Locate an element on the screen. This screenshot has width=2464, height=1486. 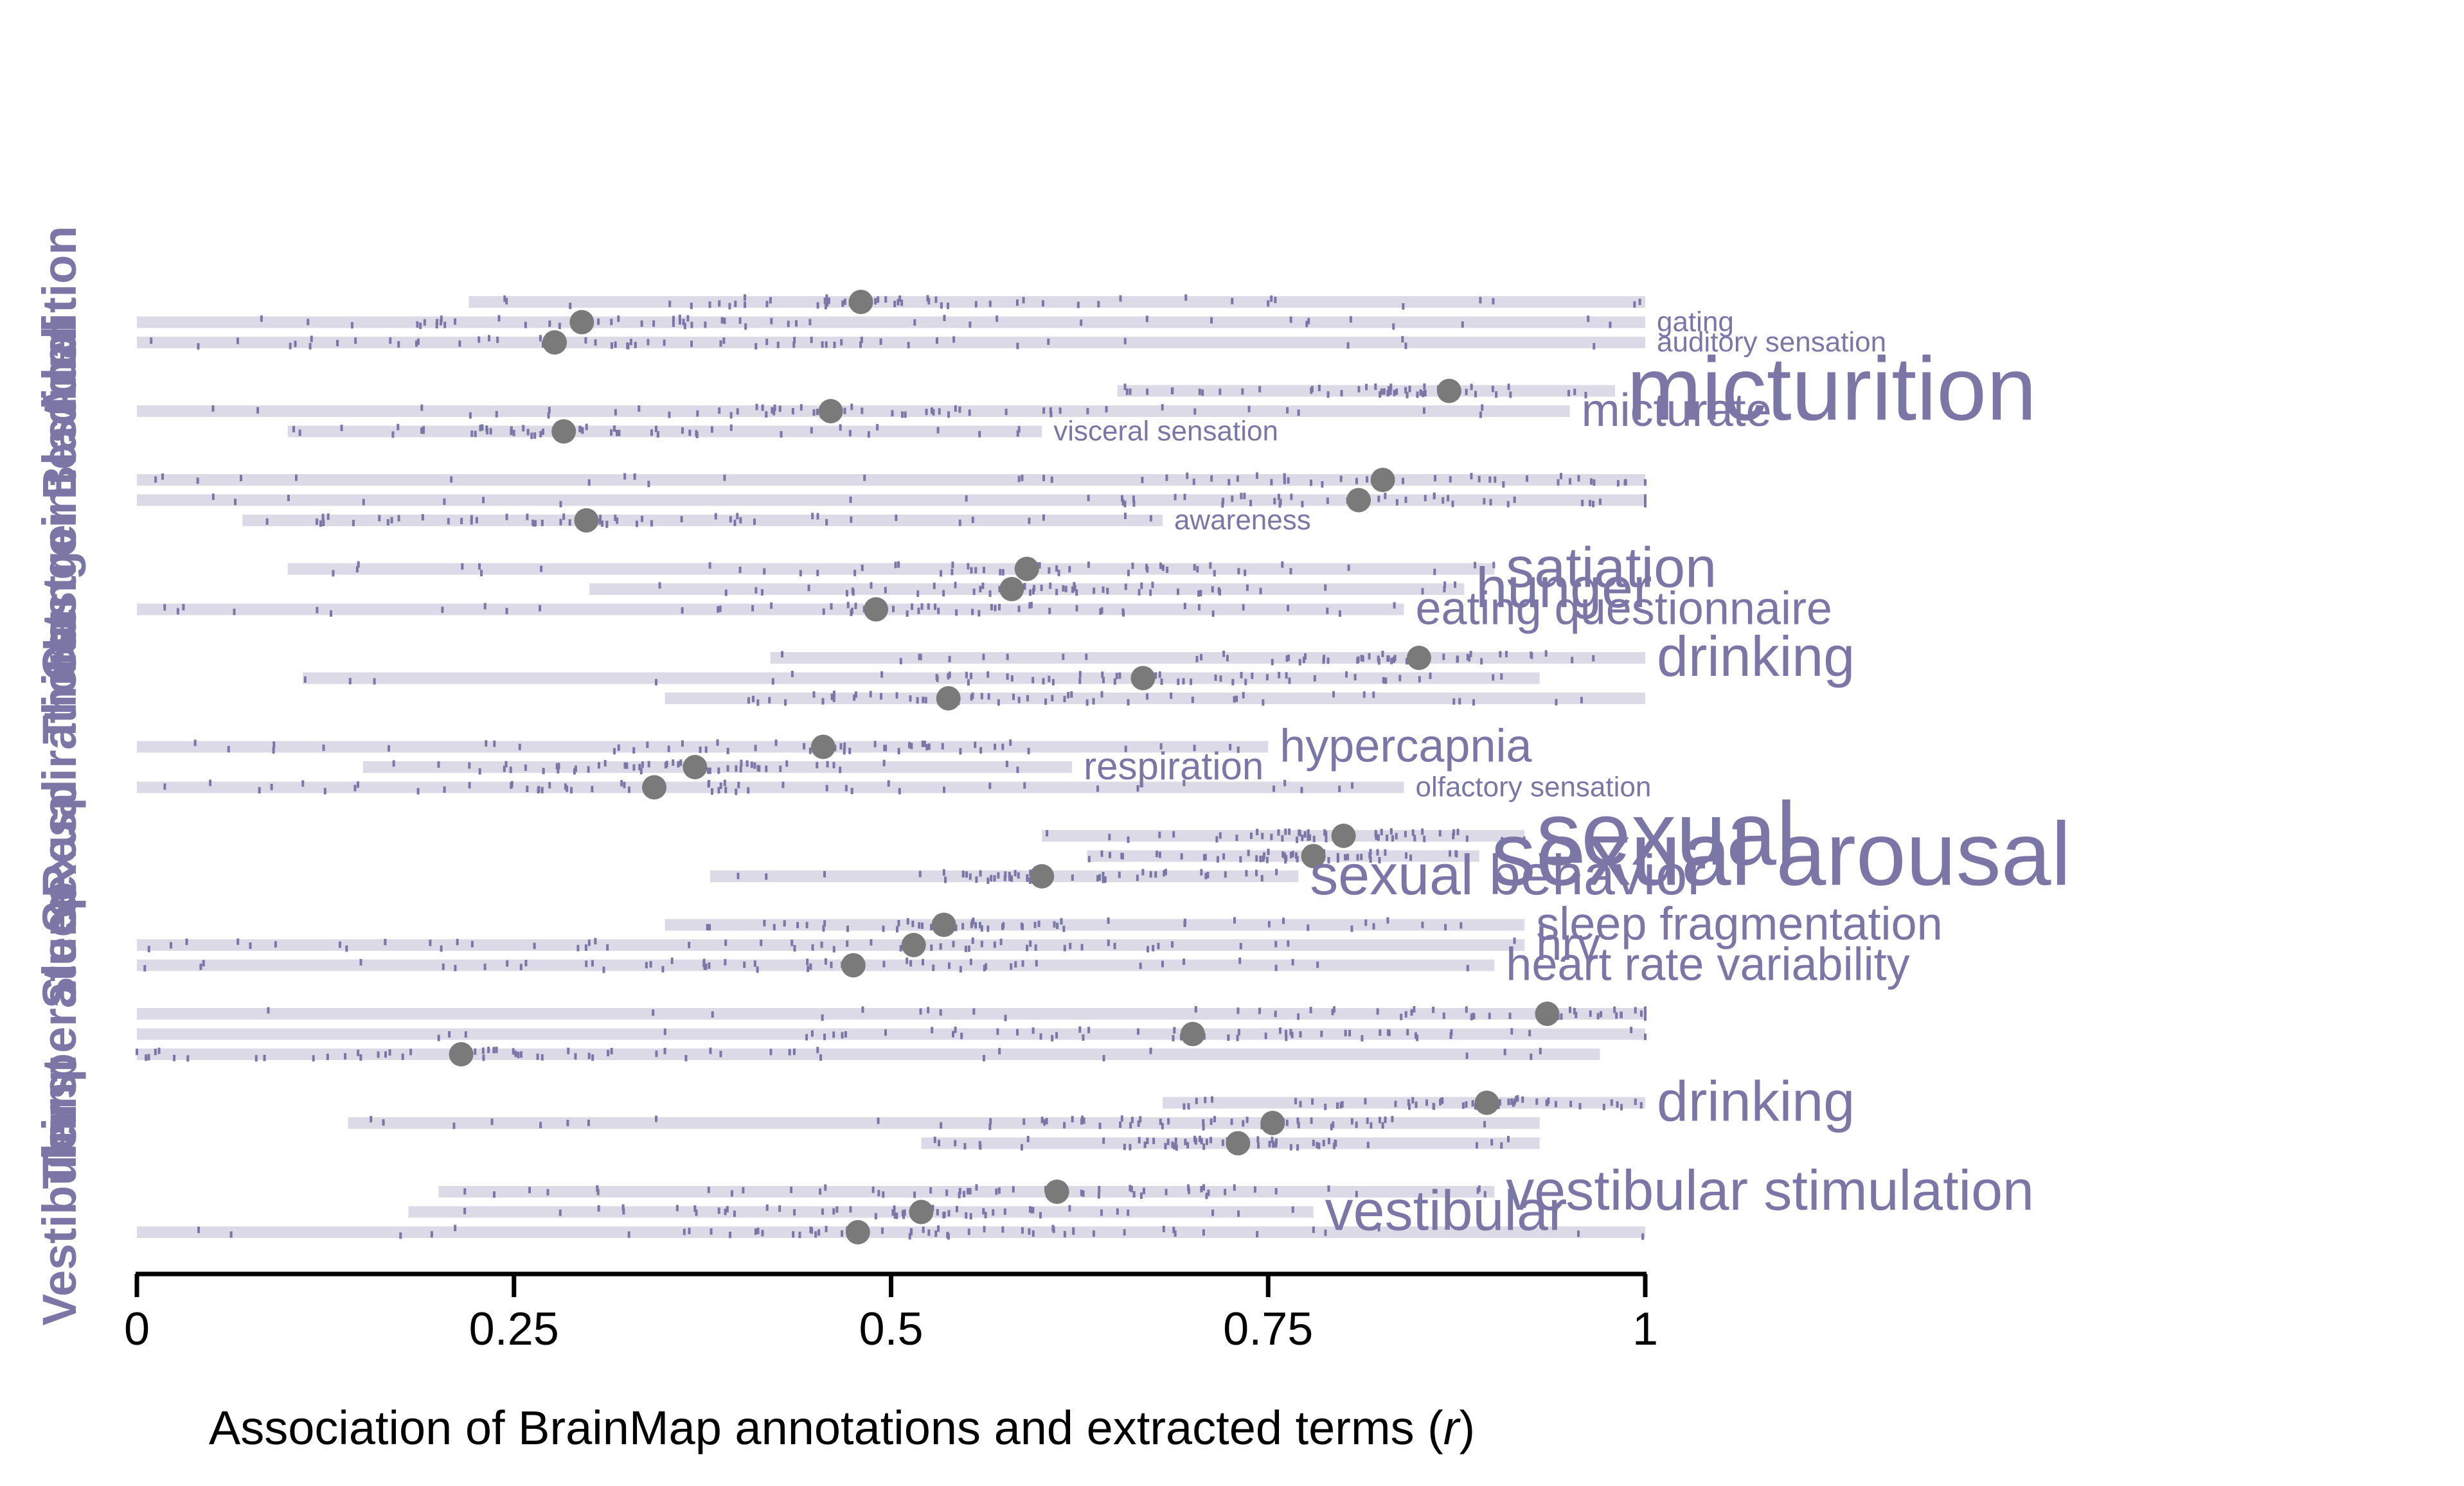
distribution-band is located at coordinates (816, 965).